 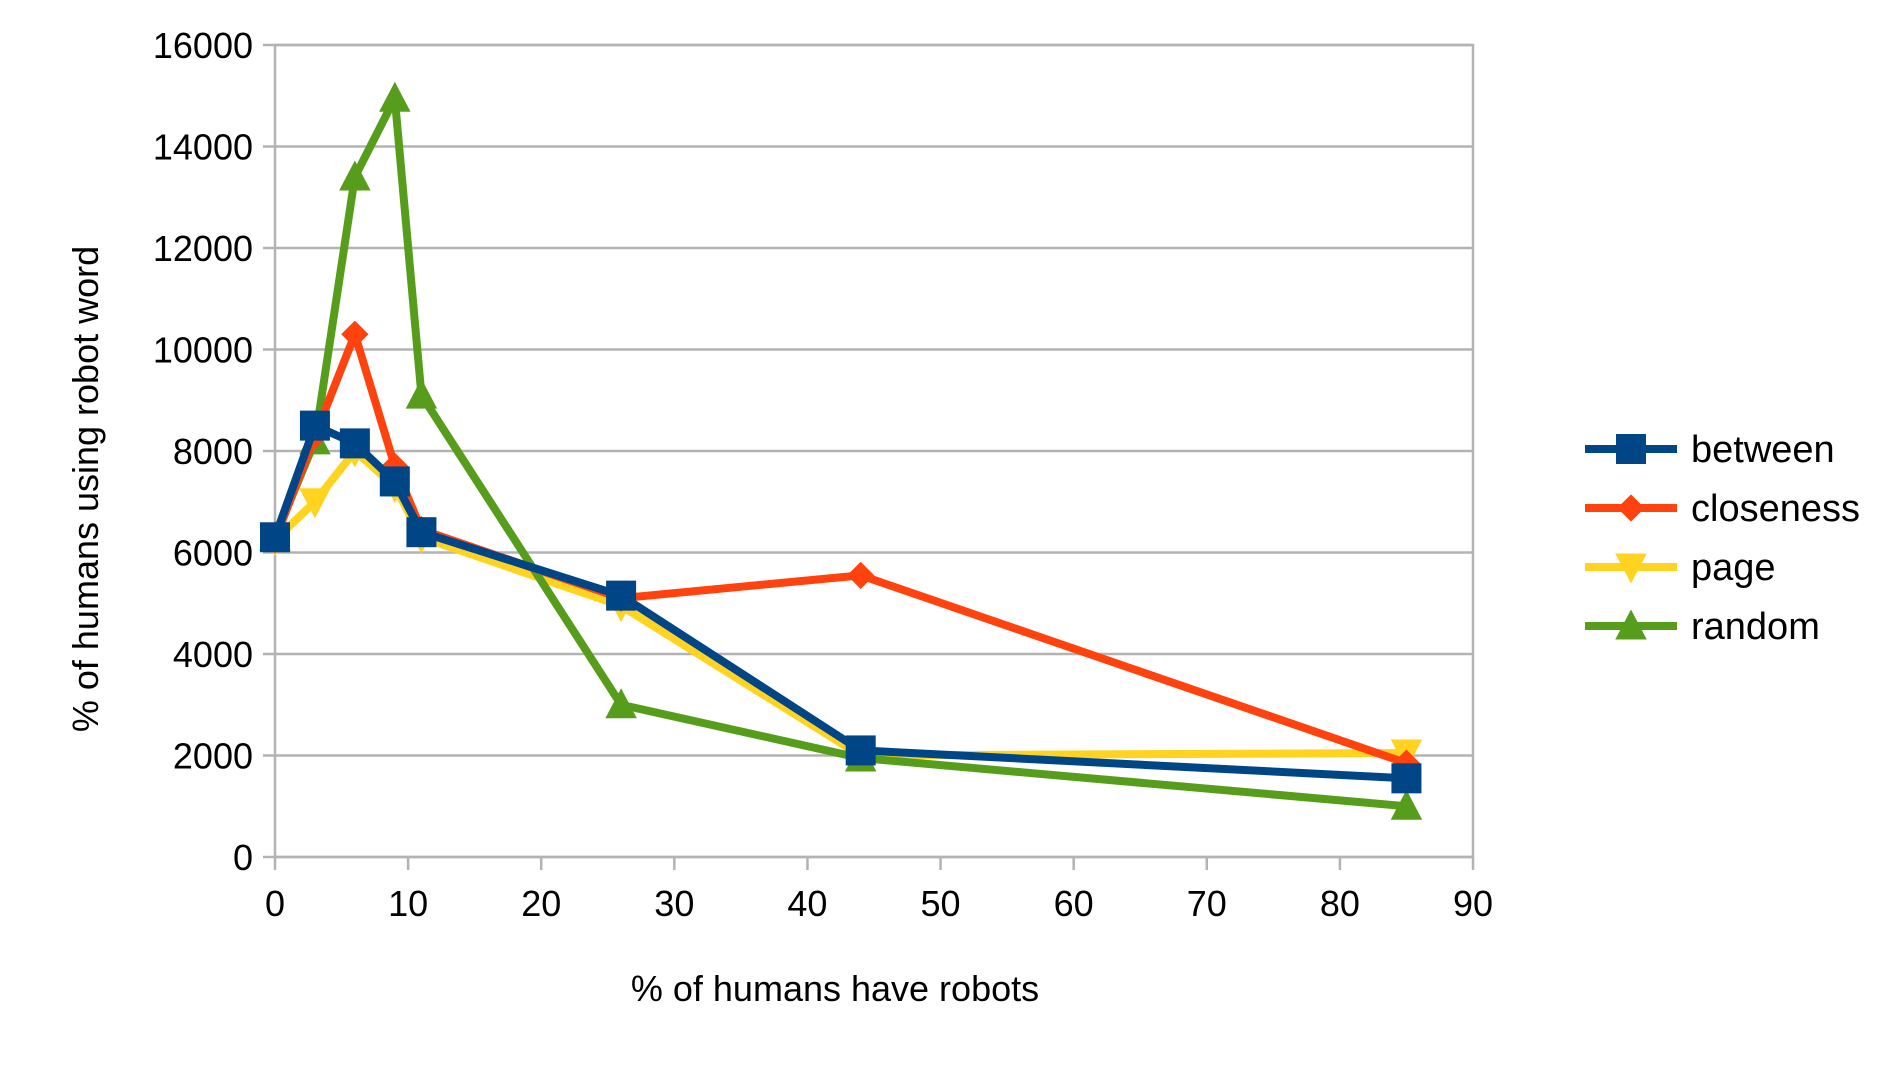 I want to click on legend-item-between: between, so click(x=1710, y=450).